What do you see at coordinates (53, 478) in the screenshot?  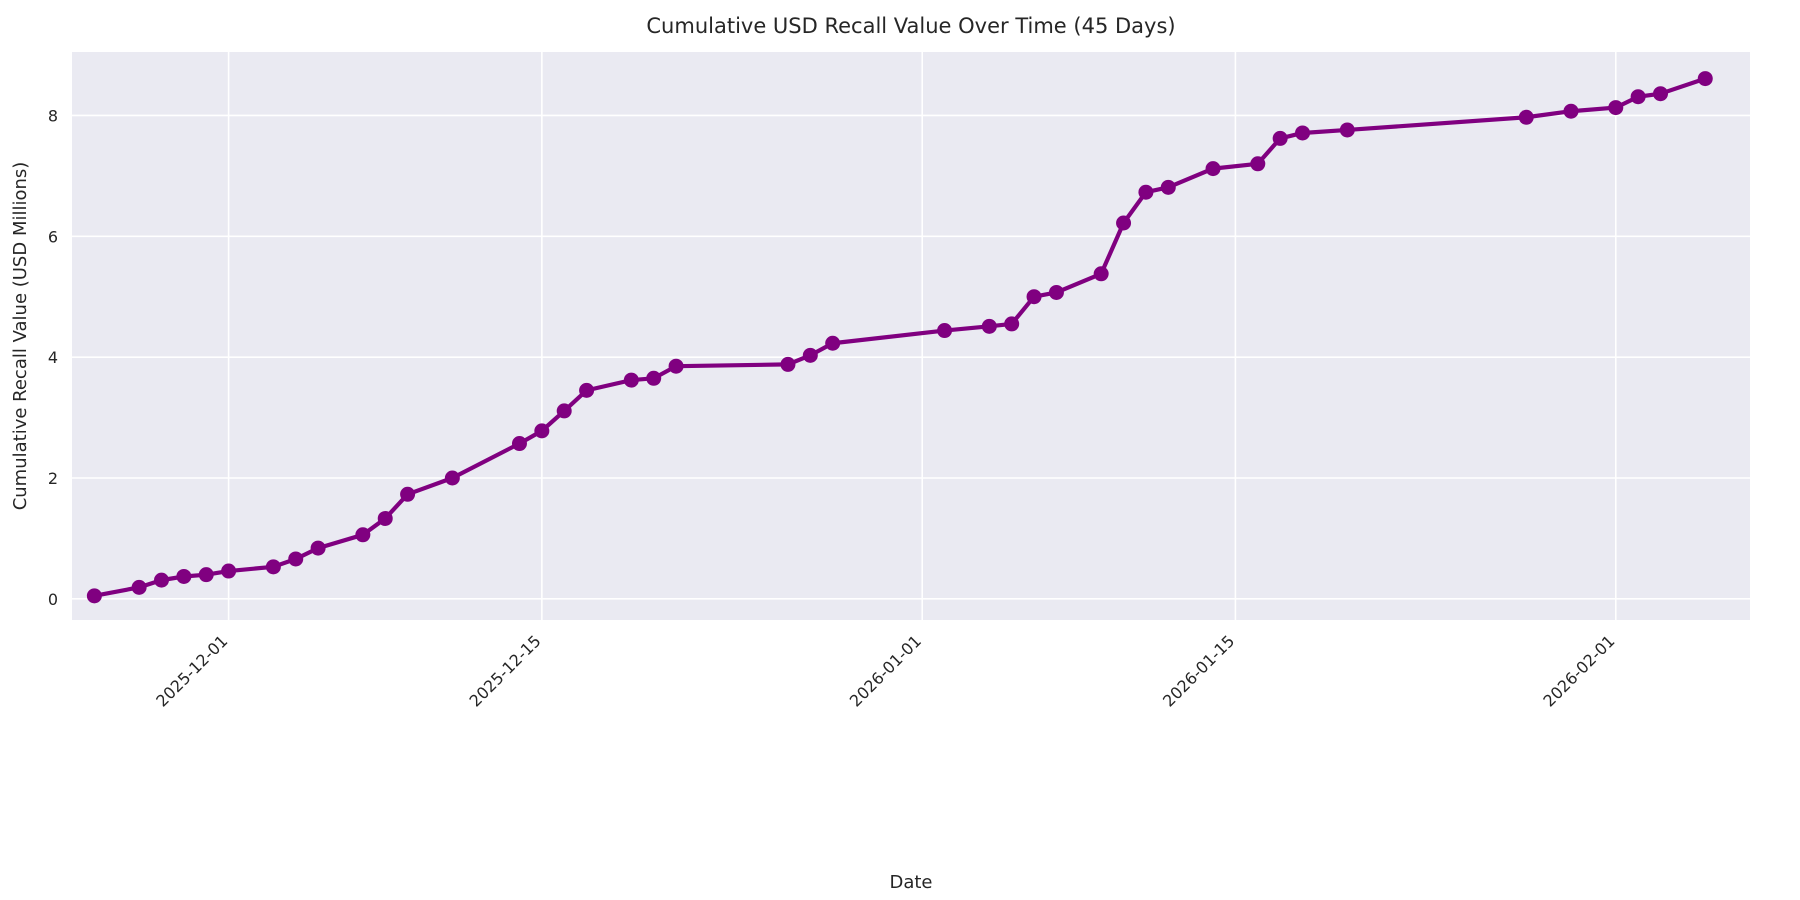 I see `y-tick-label: 2` at bounding box center [53, 478].